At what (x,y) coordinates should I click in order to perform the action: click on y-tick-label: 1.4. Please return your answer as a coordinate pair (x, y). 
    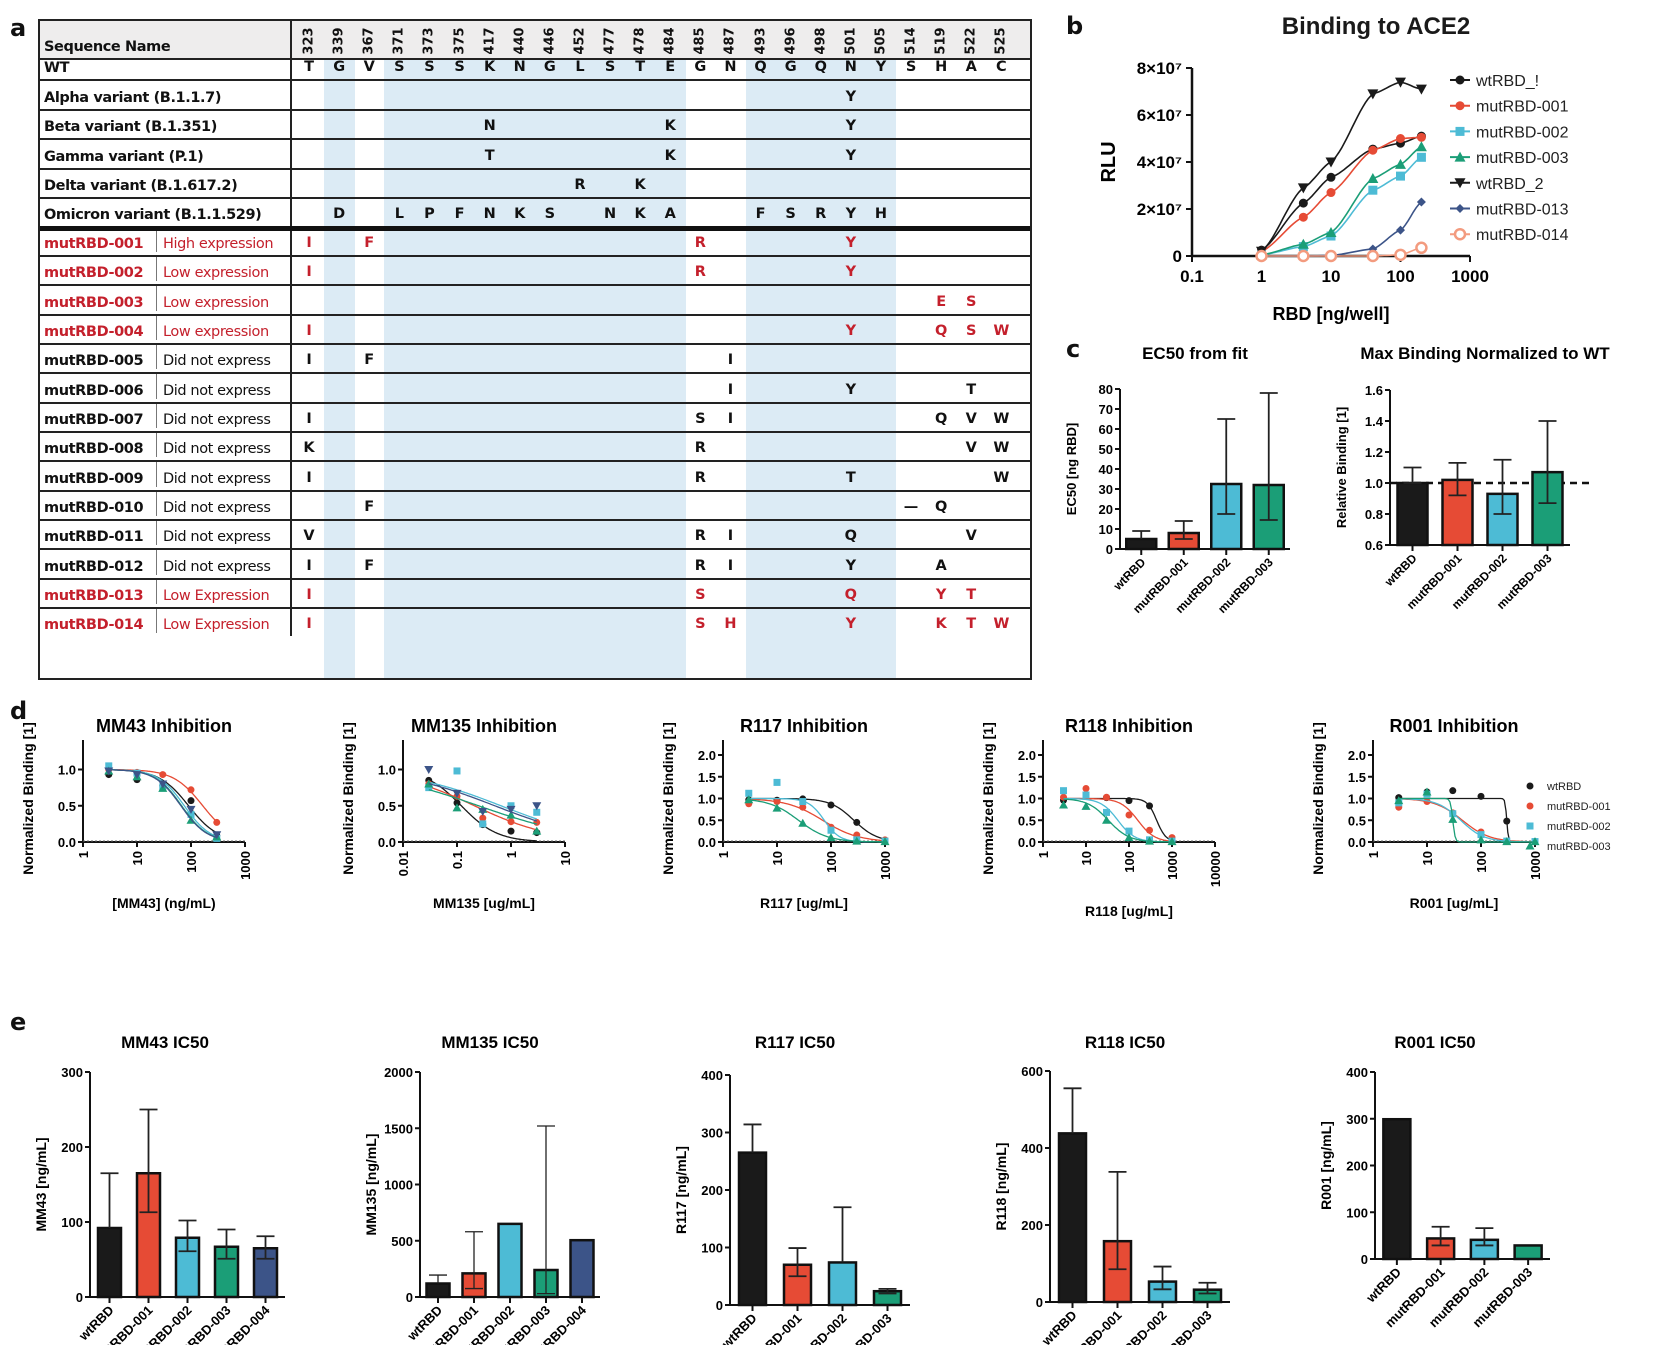
    Looking at the image, I should click on (1374, 421).